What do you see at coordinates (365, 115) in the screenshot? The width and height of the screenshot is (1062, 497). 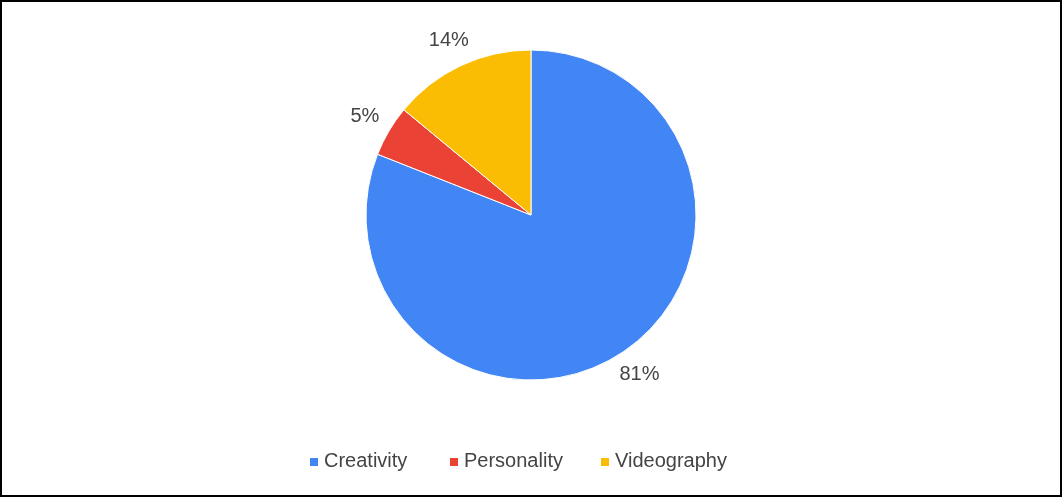 I see `data-label: 5%` at bounding box center [365, 115].